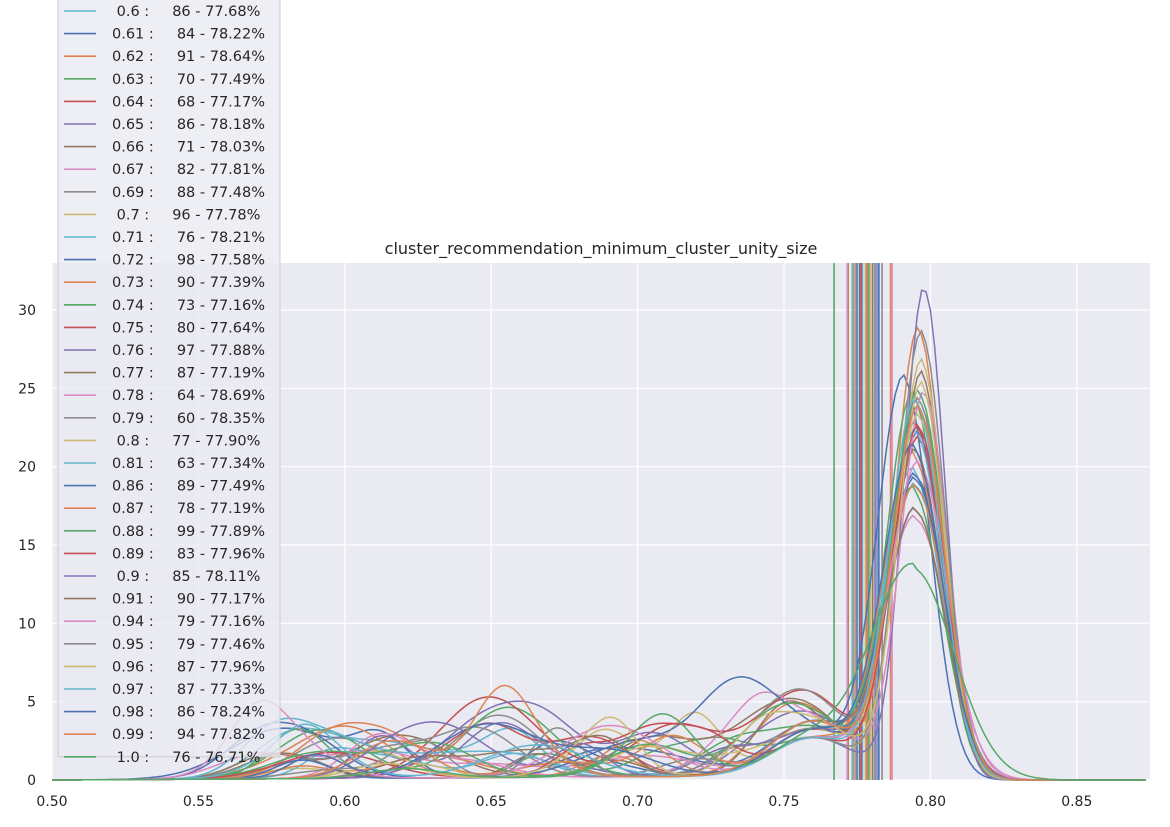 This screenshot has height=827, width=1170. I want to click on x-tick-label: 0.65, so click(491, 802).